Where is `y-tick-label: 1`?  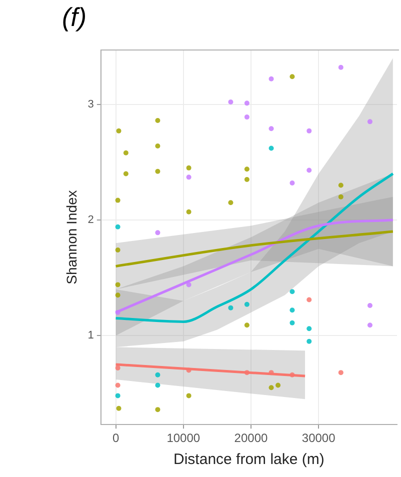 y-tick-label: 1 is located at coordinates (91, 336).